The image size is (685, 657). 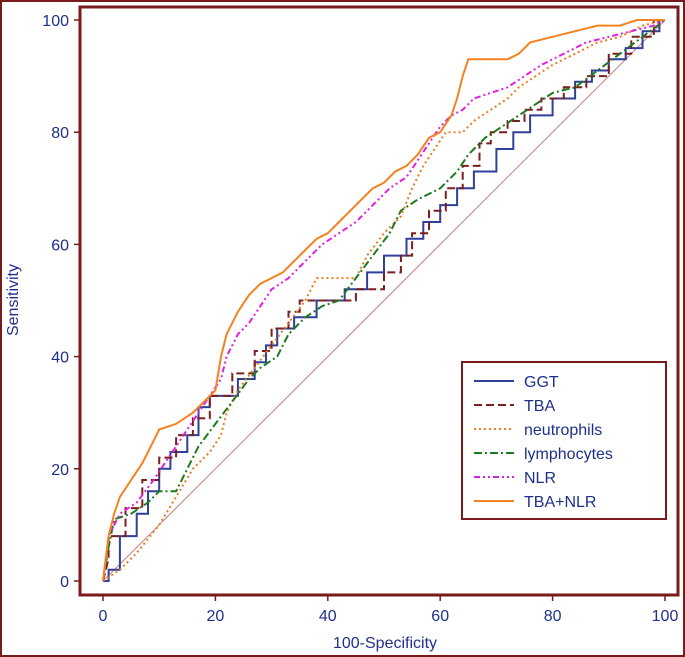 I want to click on legend-label: lymphocytes, so click(x=568, y=454).